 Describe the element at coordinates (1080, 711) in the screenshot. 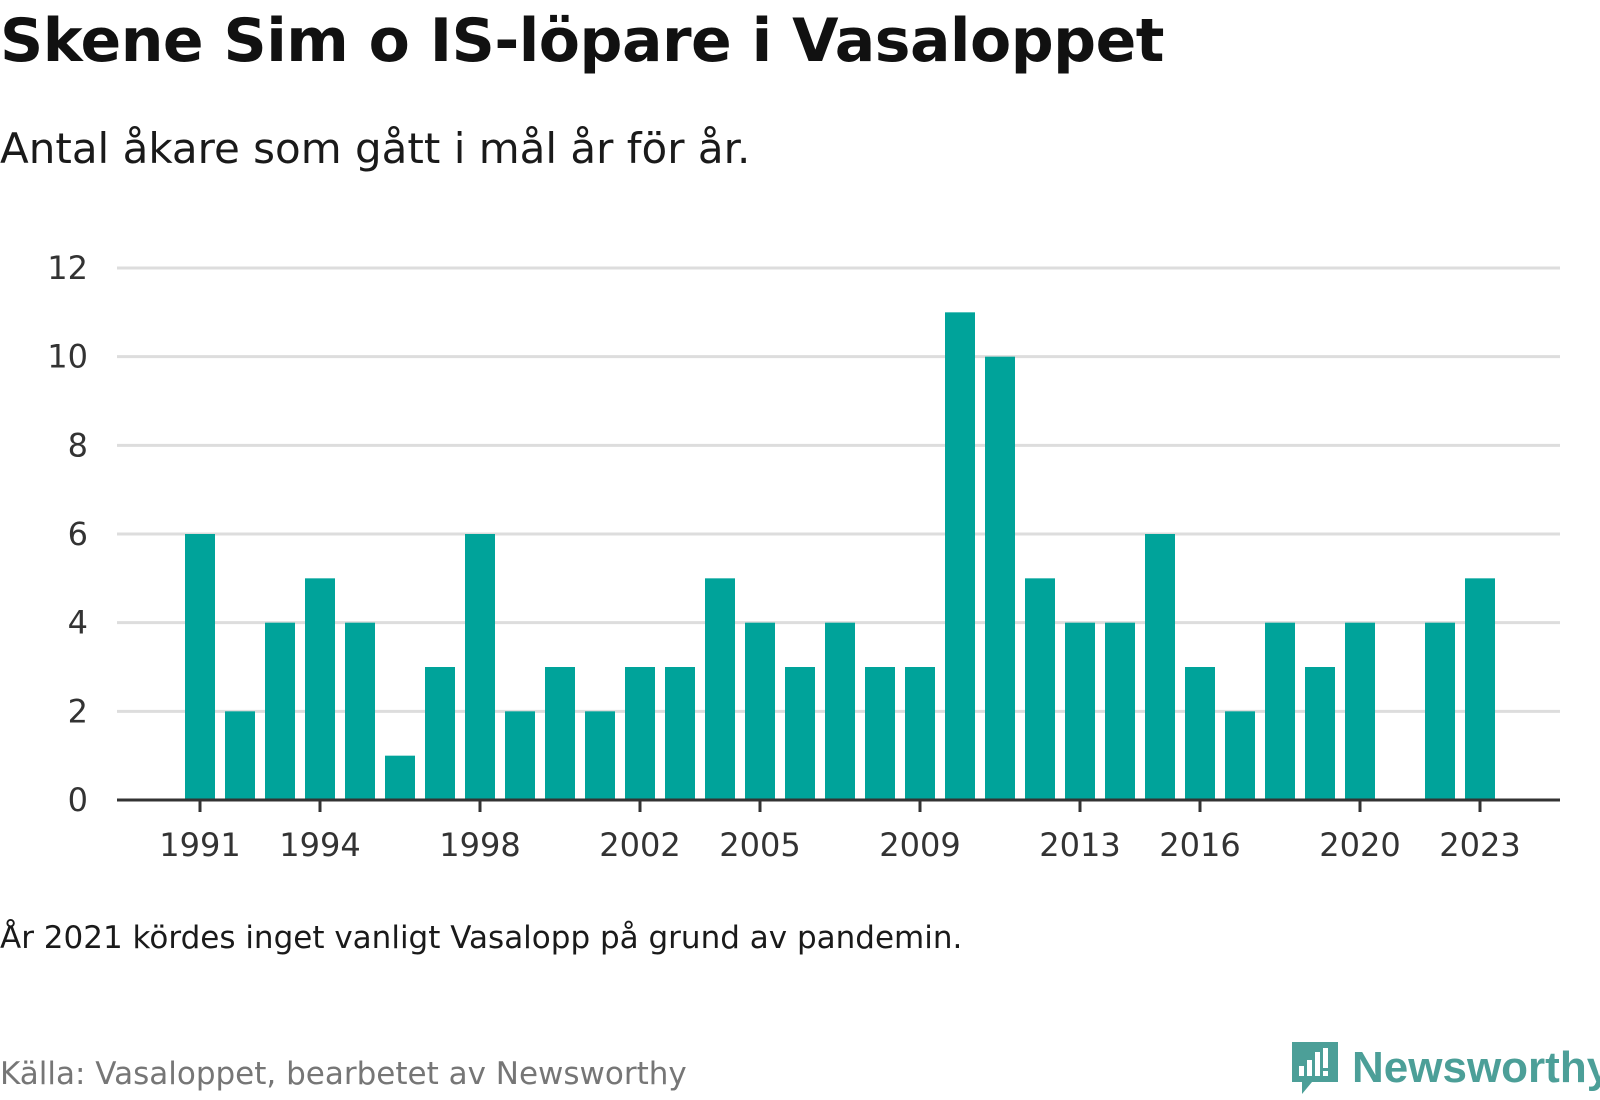

I see `bar-2013` at that location.